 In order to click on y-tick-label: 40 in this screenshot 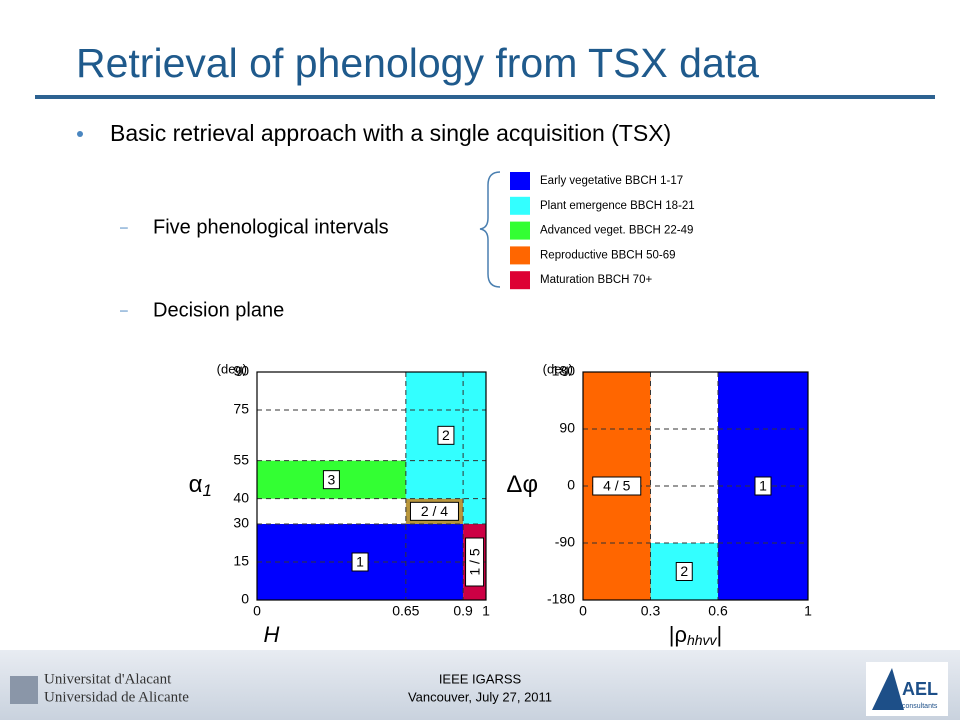, I will do `click(241, 497)`.